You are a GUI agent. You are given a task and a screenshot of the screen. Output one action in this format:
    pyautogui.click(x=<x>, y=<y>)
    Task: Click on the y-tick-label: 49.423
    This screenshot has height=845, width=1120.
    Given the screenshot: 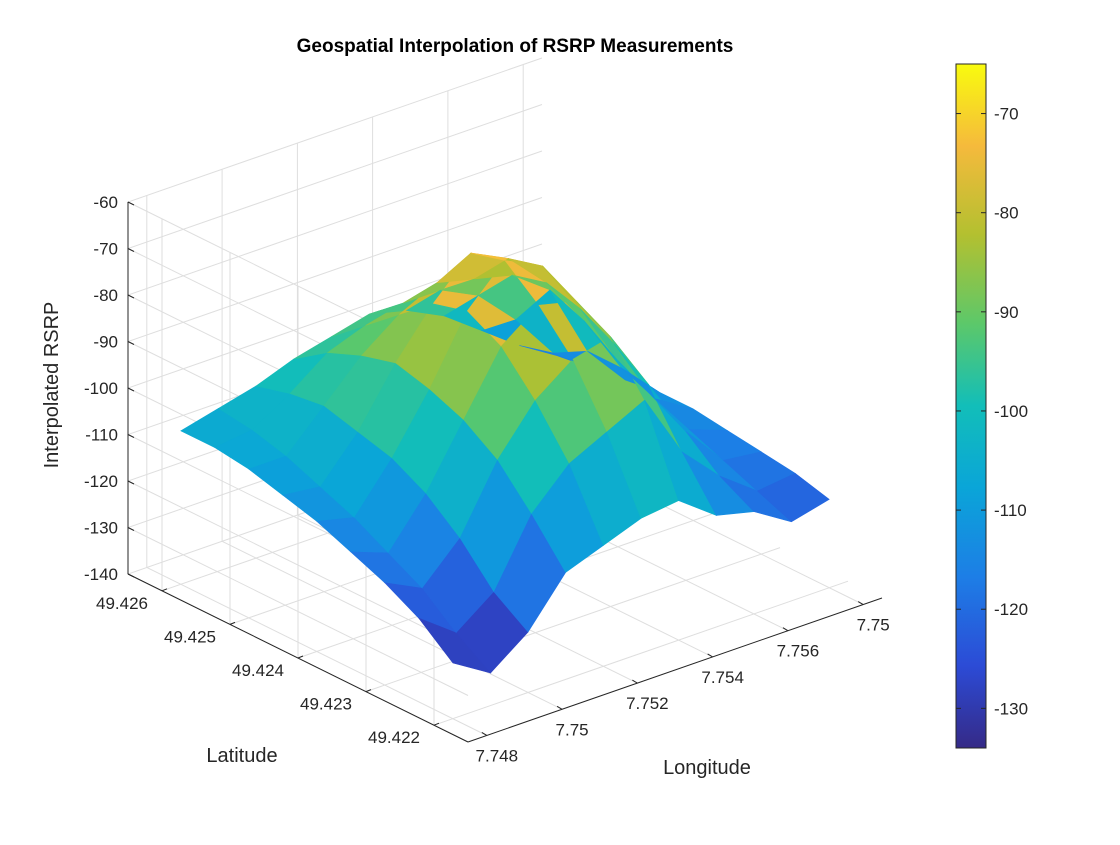 What is the action you would take?
    pyautogui.click(x=326, y=704)
    